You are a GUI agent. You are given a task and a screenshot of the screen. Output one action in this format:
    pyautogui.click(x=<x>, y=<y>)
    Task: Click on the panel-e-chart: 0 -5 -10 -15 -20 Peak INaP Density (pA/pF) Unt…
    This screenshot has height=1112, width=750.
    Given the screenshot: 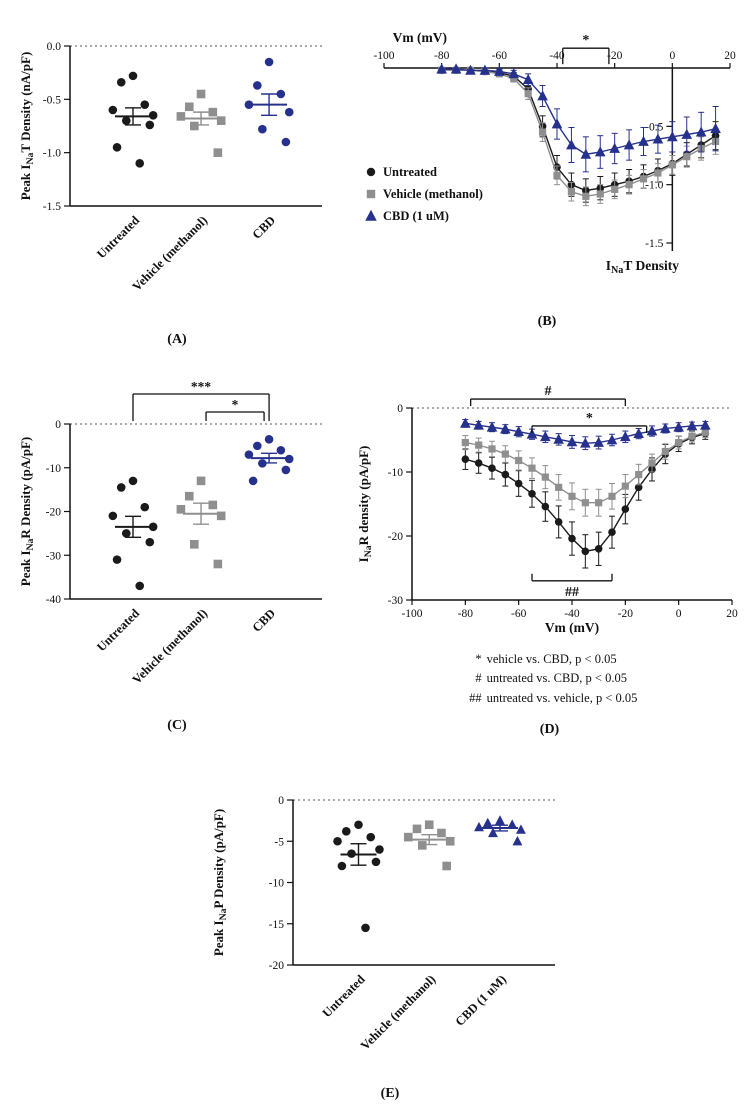 What is the action you would take?
    pyautogui.click(x=383, y=924)
    